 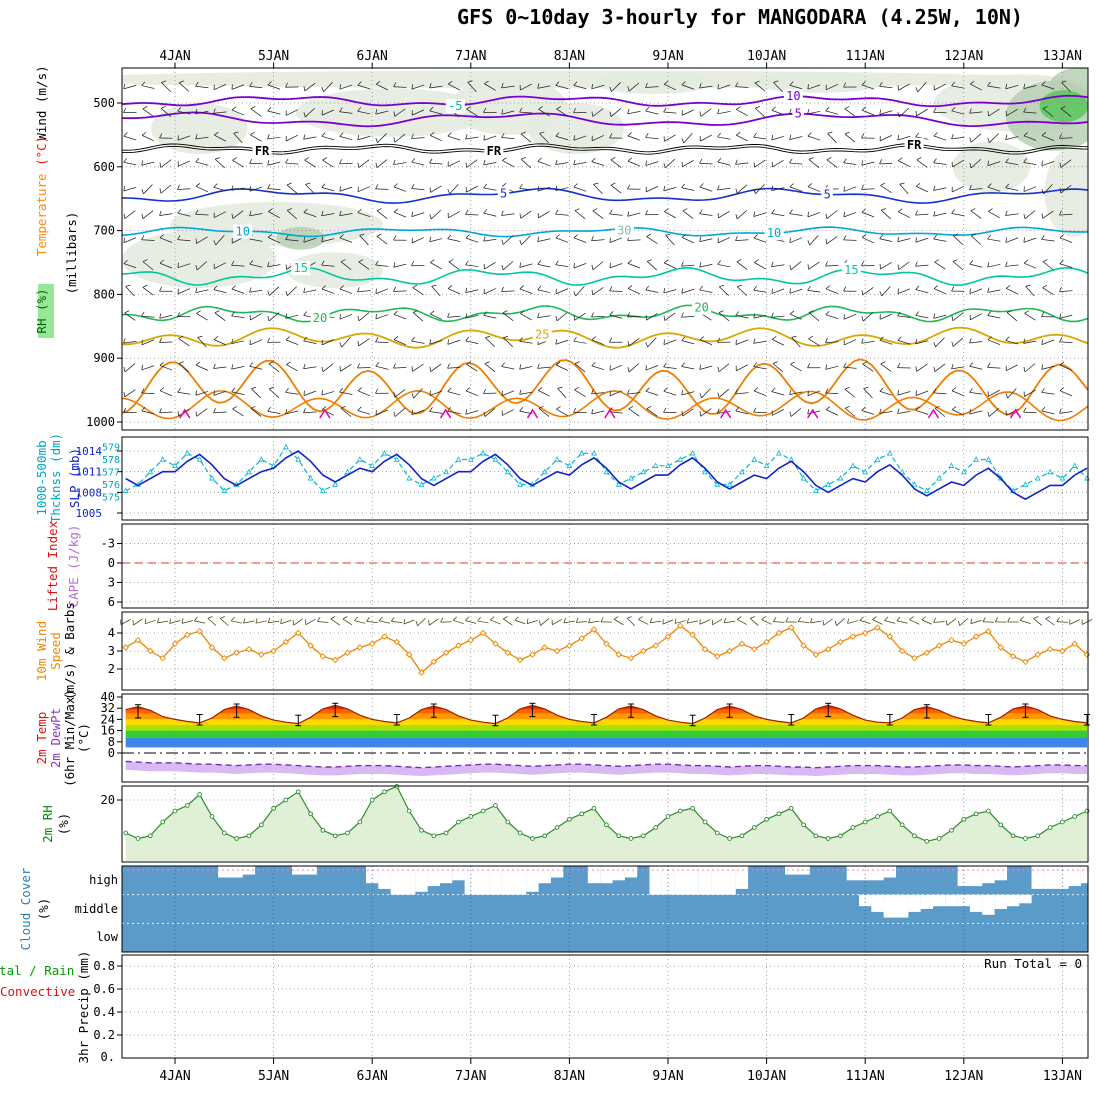 I want to click on slp-tick-label: 1005, so click(x=89, y=513).